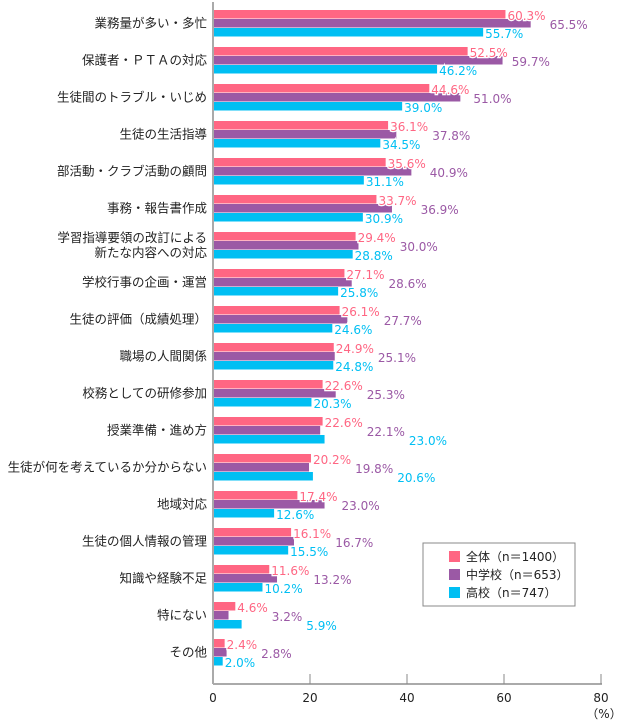 The width and height of the screenshot is (618, 724). I want to click on data-label: 27.1%, so click(365, 275).